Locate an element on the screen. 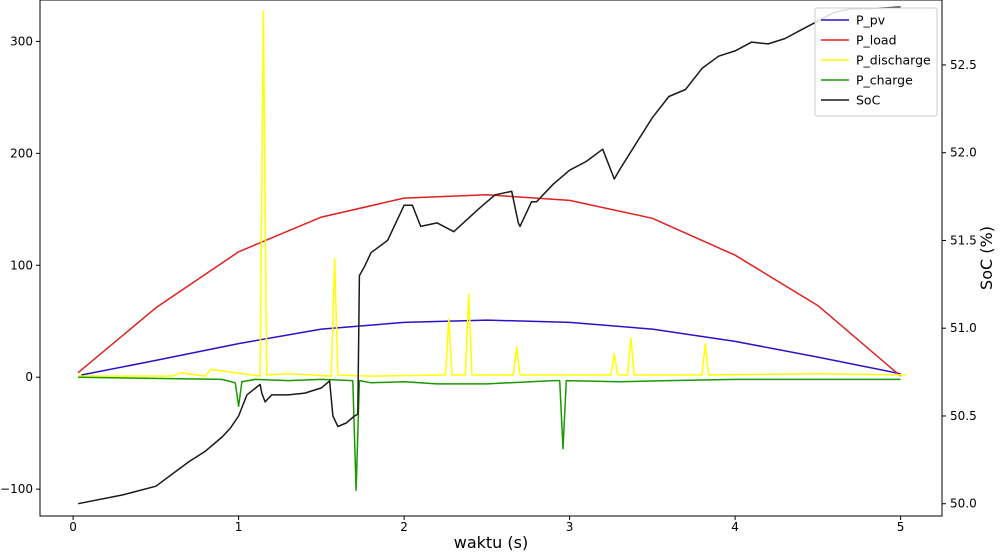 This screenshot has height=555, width=1000. y-right-tick-label: 51.5 is located at coordinates (963, 240).